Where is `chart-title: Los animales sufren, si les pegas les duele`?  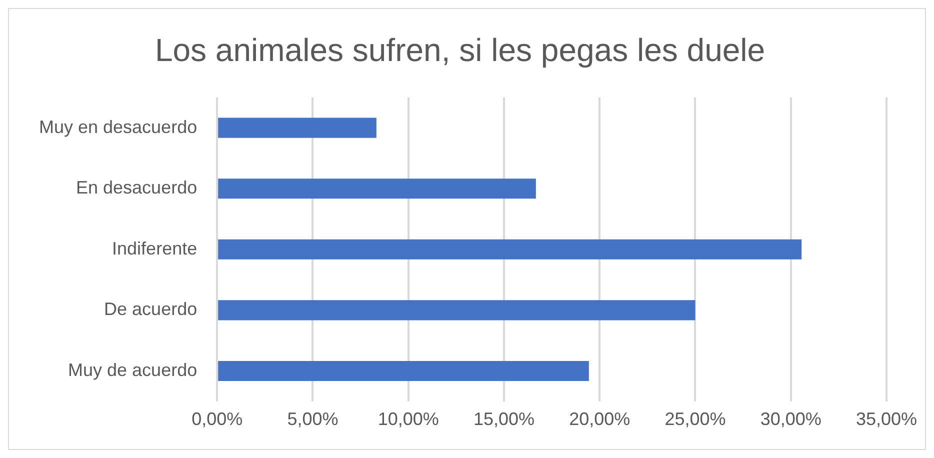
chart-title: Los animales sufren, si les pegas les duele is located at coordinates (460, 50).